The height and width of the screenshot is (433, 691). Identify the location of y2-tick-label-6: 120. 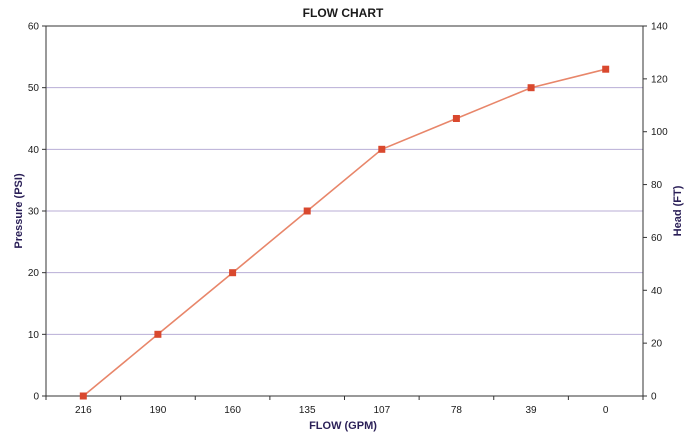
(659, 79).